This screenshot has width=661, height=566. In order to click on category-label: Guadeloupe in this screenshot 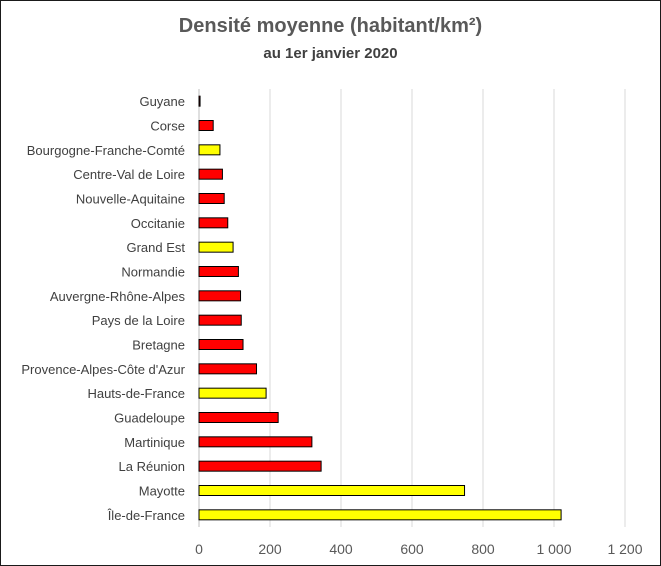, I will do `click(149, 418)`.